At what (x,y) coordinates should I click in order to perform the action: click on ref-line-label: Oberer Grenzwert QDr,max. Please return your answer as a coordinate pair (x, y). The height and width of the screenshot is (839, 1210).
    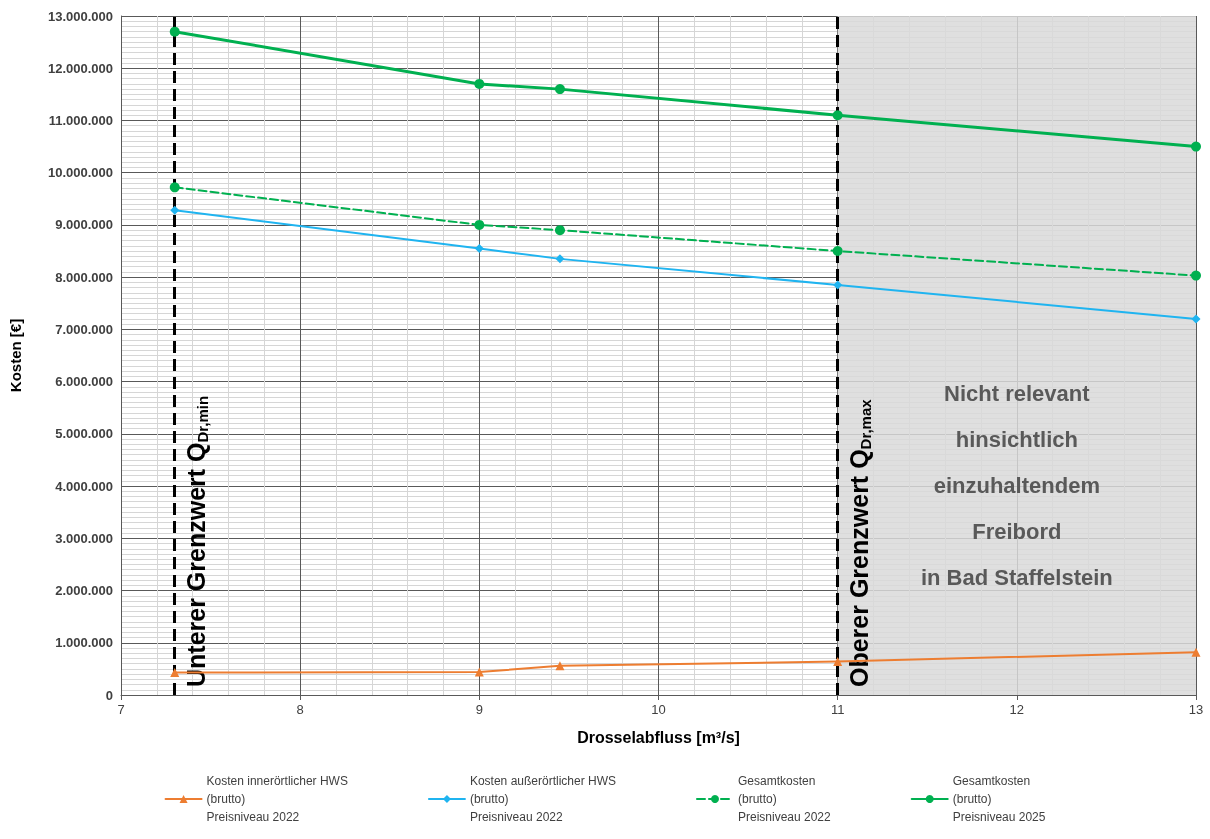
    Looking at the image, I should click on (859, 542).